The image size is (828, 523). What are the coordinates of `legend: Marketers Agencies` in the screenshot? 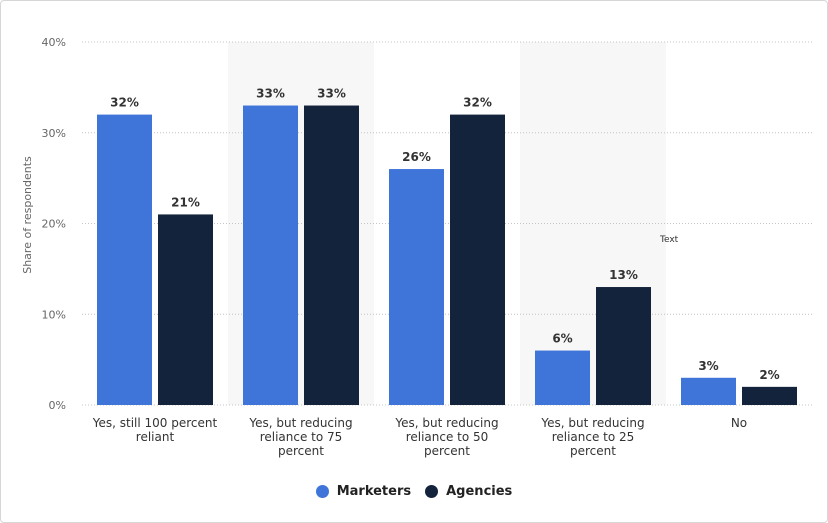 It's located at (414, 491).